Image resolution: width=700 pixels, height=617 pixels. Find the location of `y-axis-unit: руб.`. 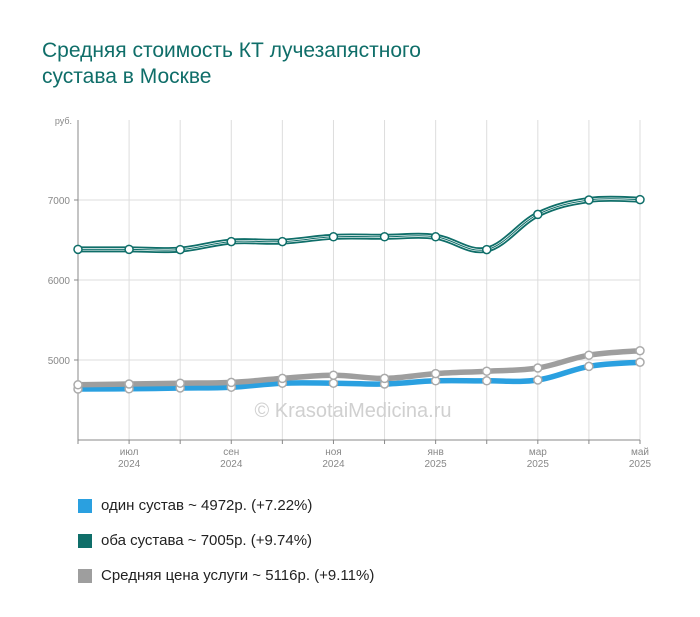

y-axis-unit: руб. is located at coordinates (63, 121).